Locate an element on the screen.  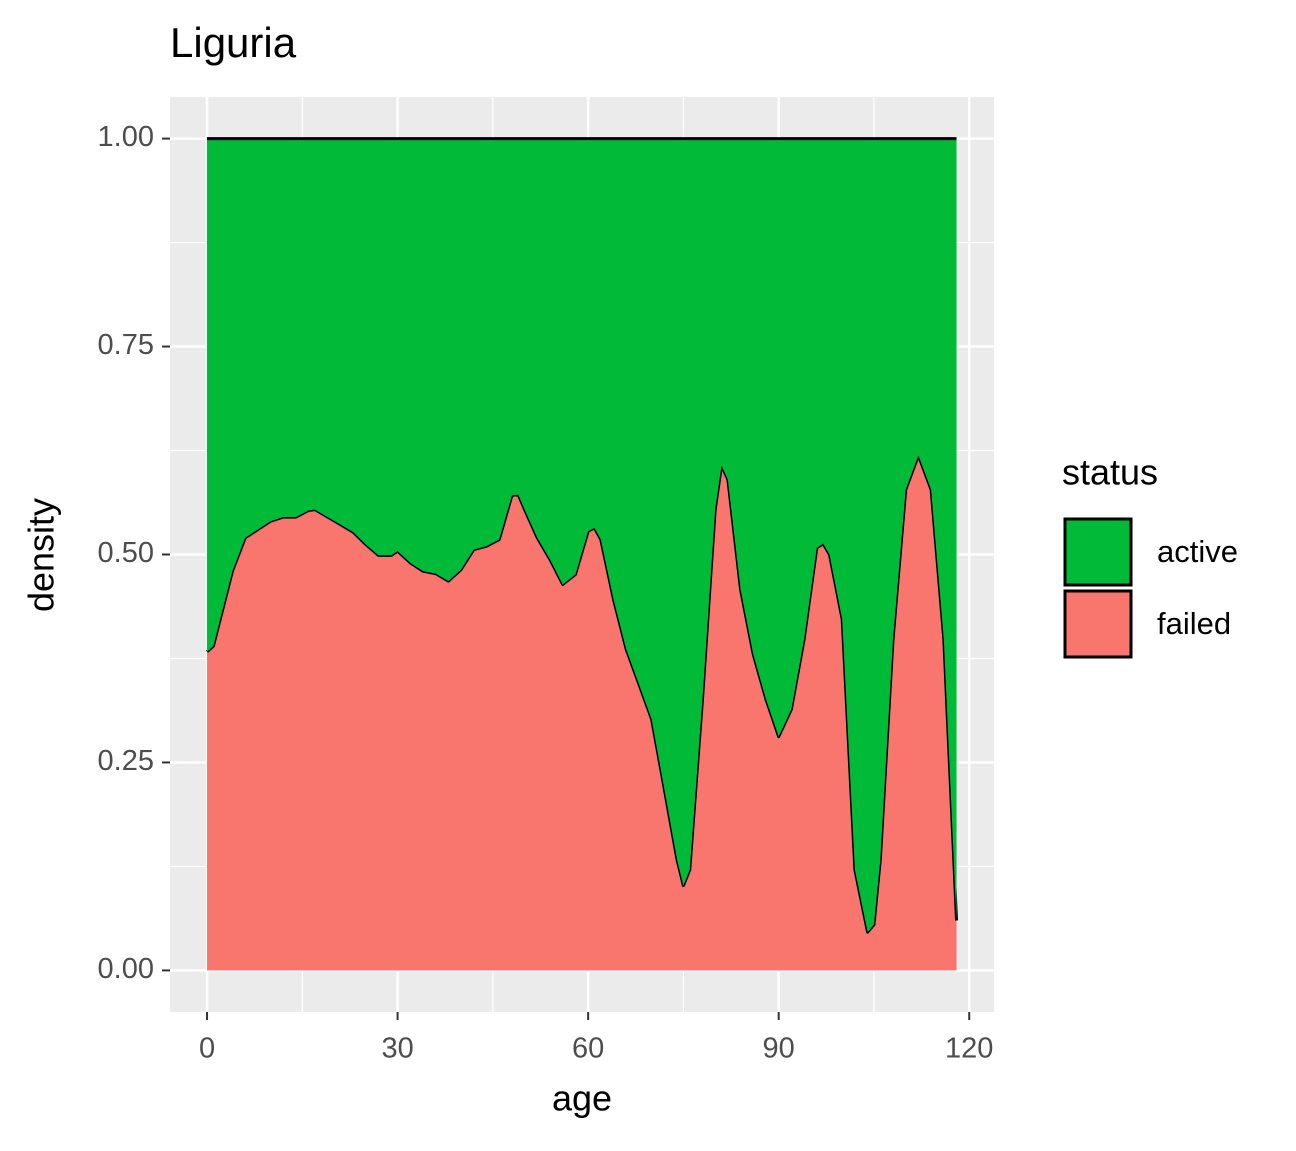
x-tick-label: 30 is located at coordinates (397, 1049).